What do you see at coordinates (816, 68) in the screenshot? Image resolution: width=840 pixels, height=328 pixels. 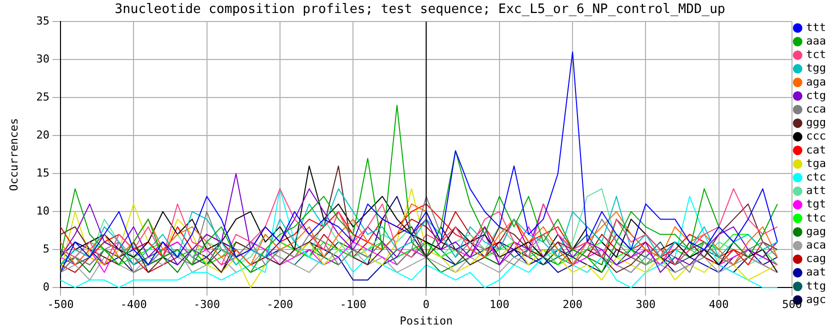 I see `legend-label: tgg` at bounding box center [816, 68].